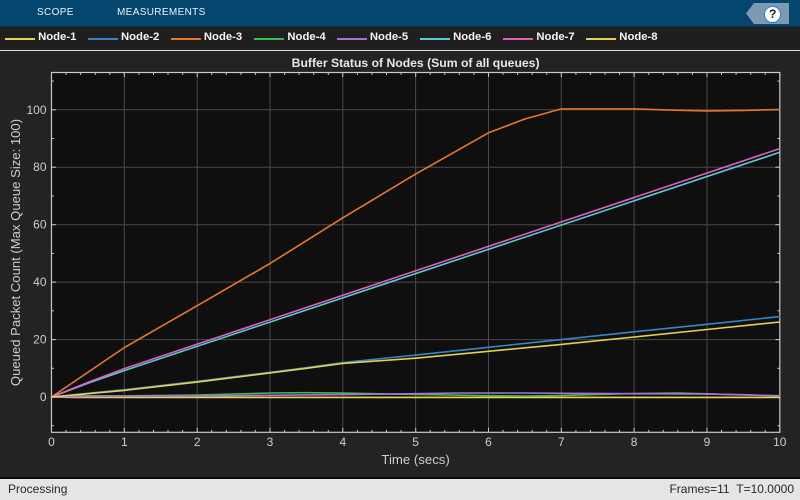 The image size is (800, 500). What do you see at coordinates (40, 225) in the screenshot?
I see `svg-text: 60` at bounding box center [40, 225].